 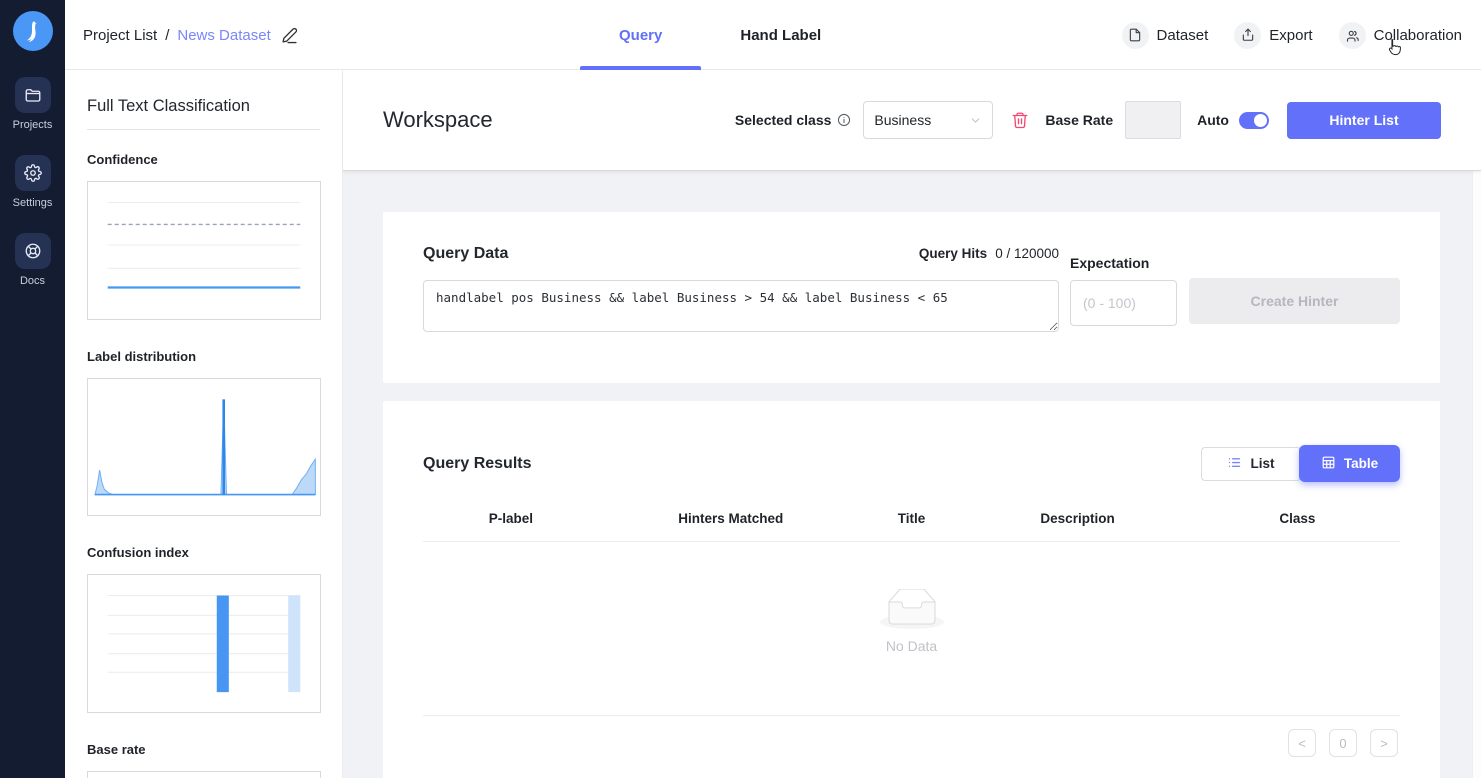 What do you see at coordinates (204, 774) in the screenshot?
I see `base-rate-chart` at bounding box center [204, 774].